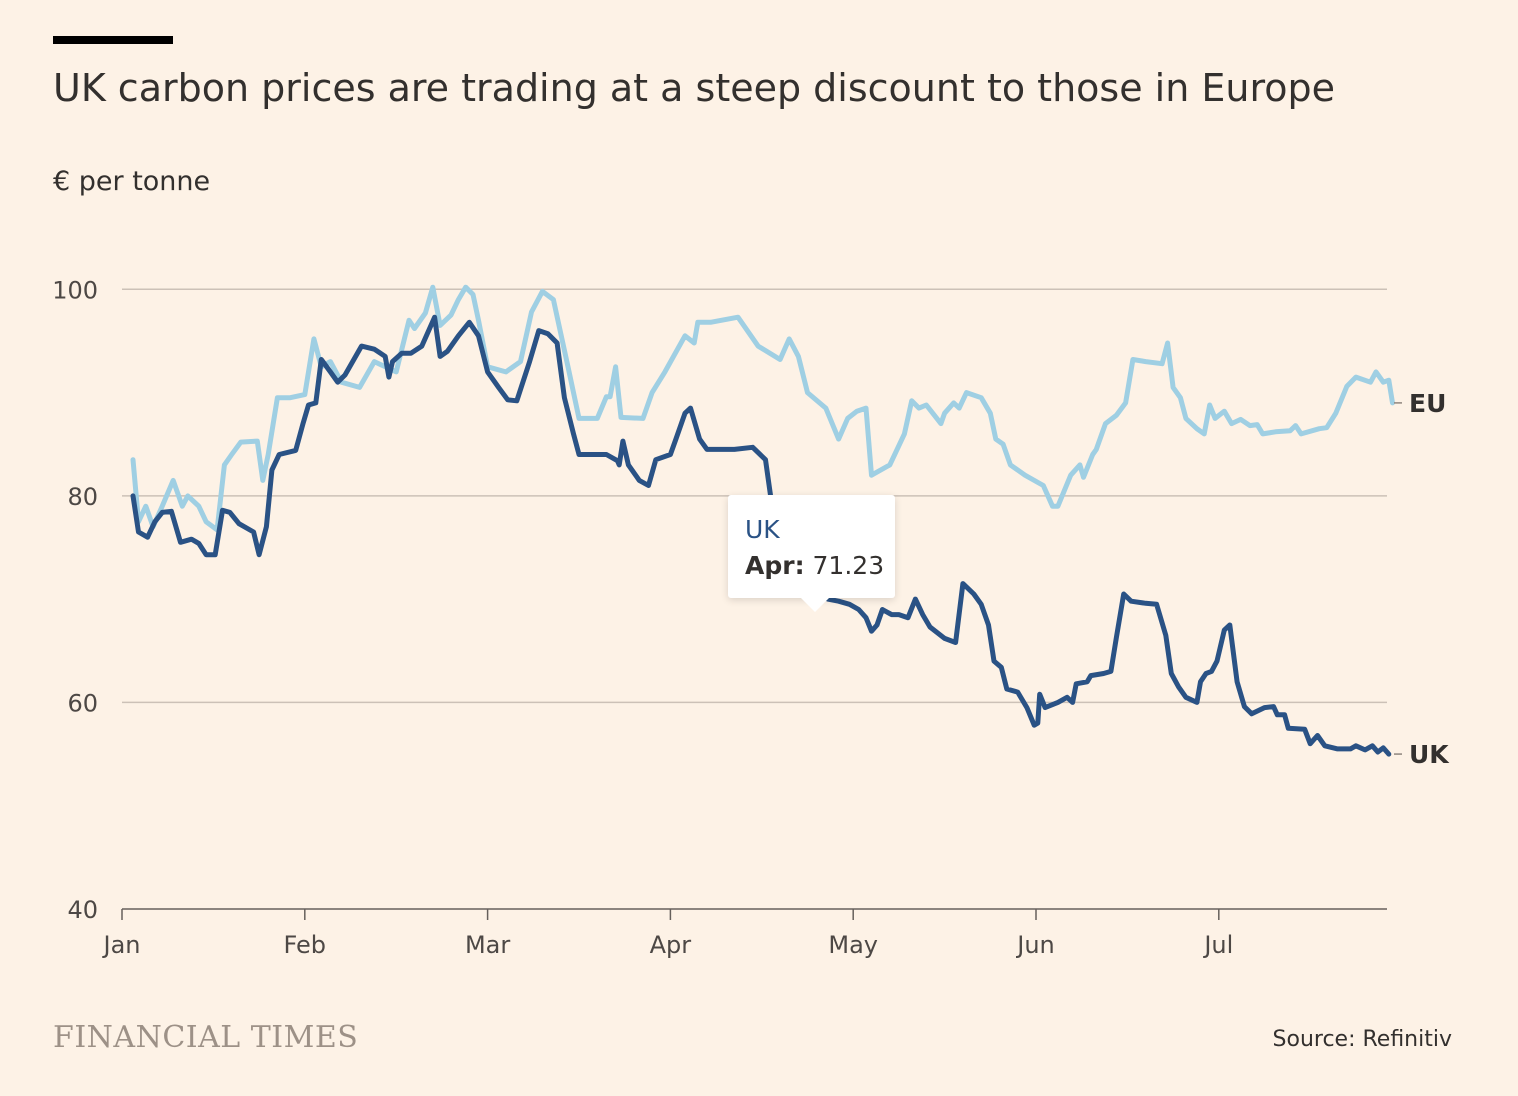 The image size is (1518, 1096). Describe the element at coordinates (75, 600) in the screenshot. I see `y-axis-ticks: 40 60 80 100` at that location.